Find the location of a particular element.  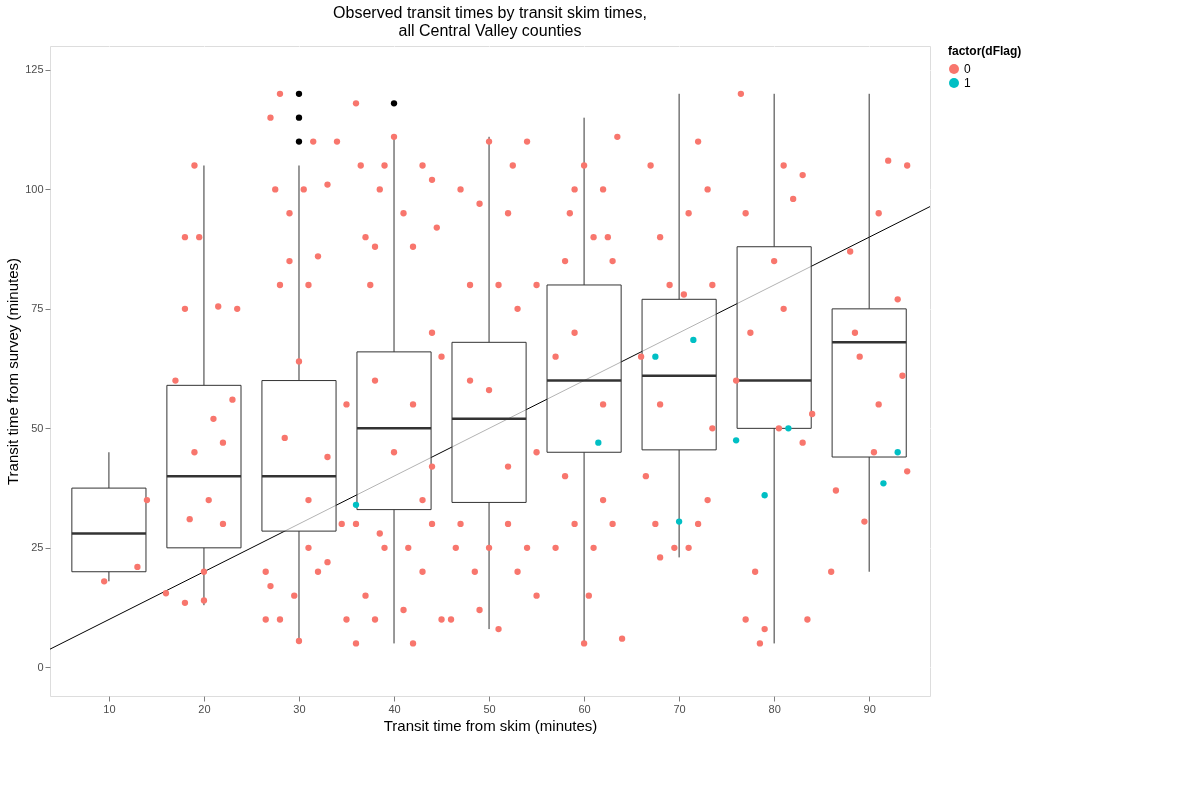

x-axis-title: Transit time from skim (minutes) is located at coordinates (490, 725).